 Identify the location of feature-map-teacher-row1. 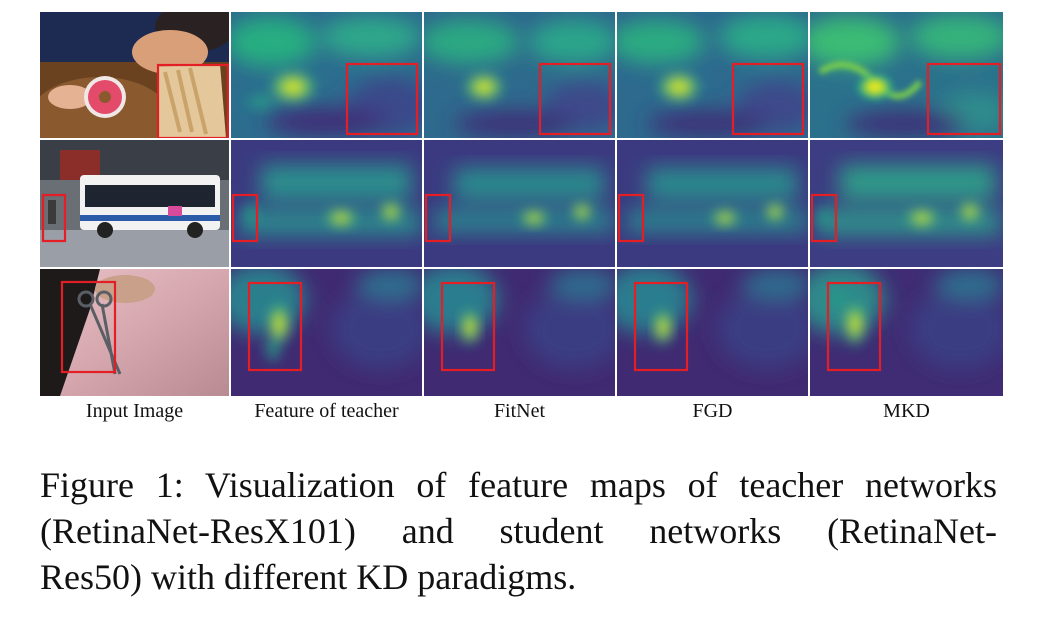
(326, 75).